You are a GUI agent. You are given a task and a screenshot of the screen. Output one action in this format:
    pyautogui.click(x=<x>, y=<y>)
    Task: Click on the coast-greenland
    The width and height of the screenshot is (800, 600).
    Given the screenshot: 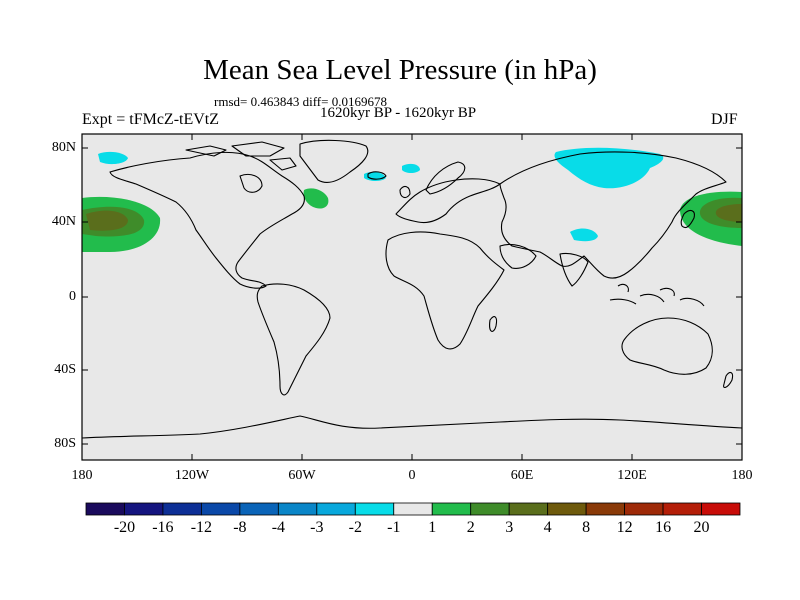 What is the action you would take?
    pyautogui.click(x=334, y=161)
    